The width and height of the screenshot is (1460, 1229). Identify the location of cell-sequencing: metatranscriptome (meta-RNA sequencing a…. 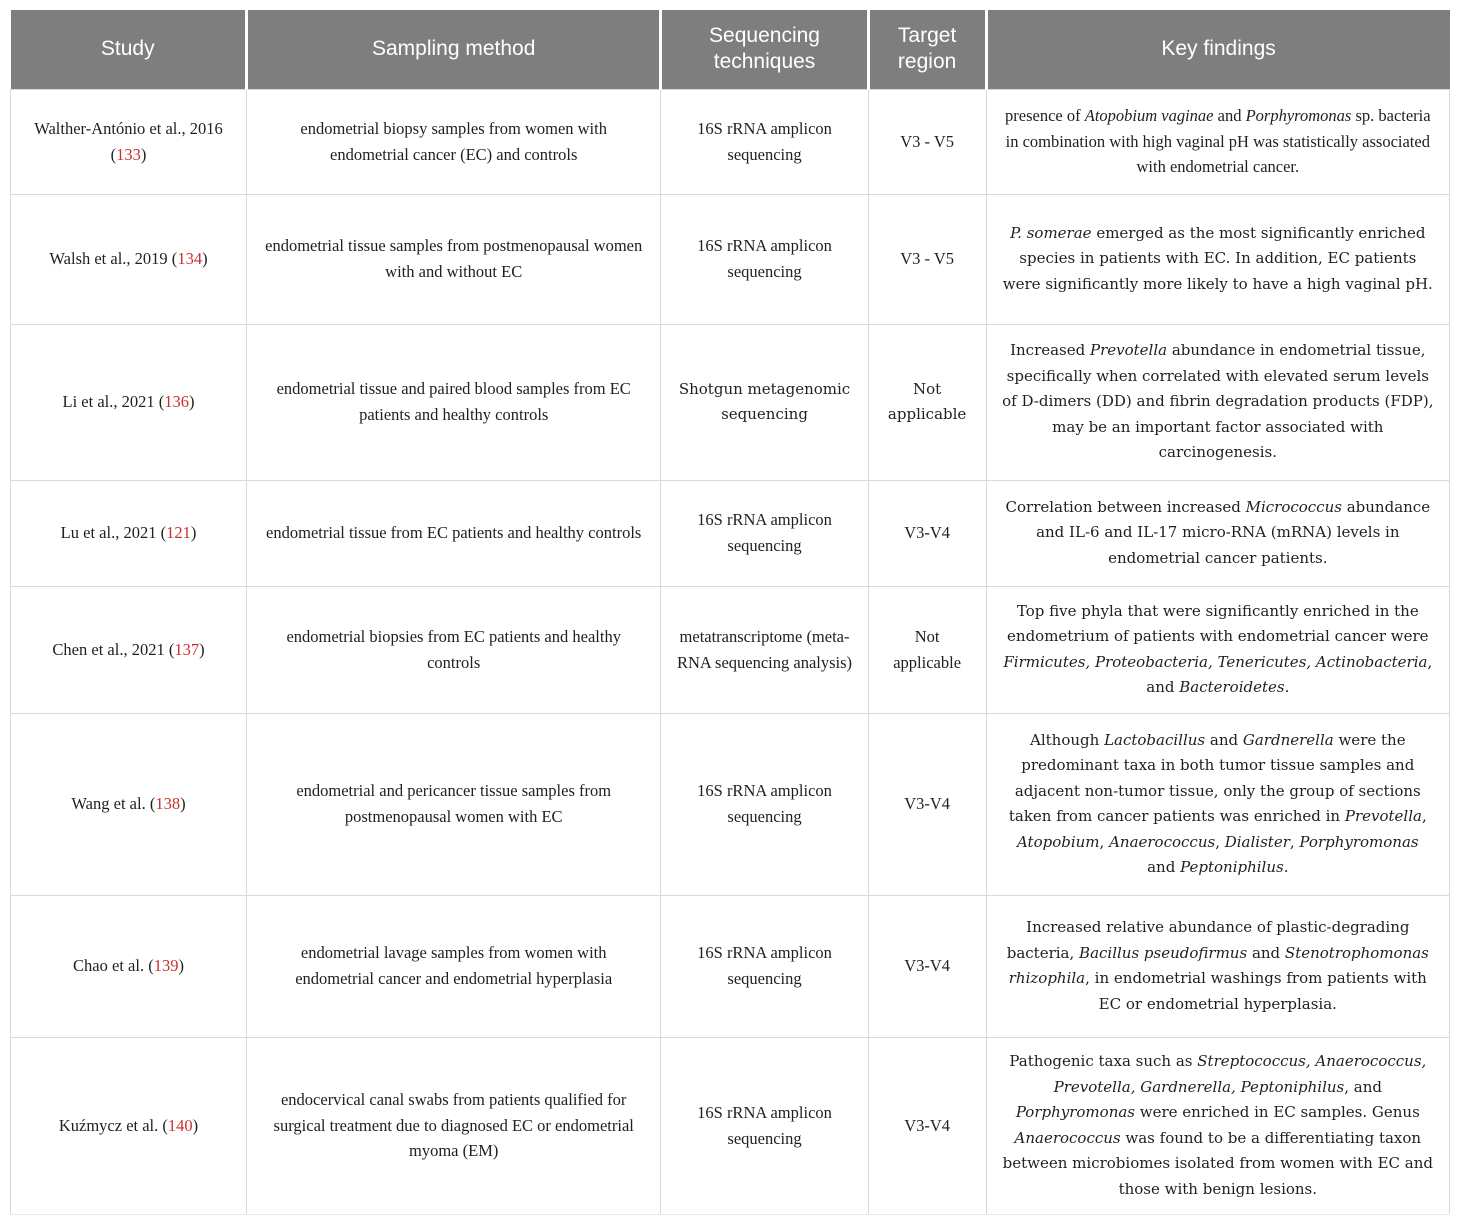
(764, 649).